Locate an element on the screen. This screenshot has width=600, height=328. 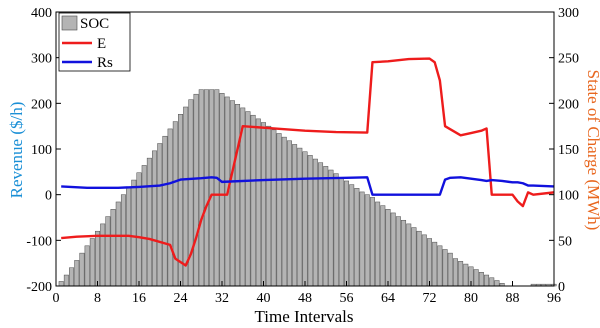
left-tick-label: -200 is located at coordinates (39, 287).